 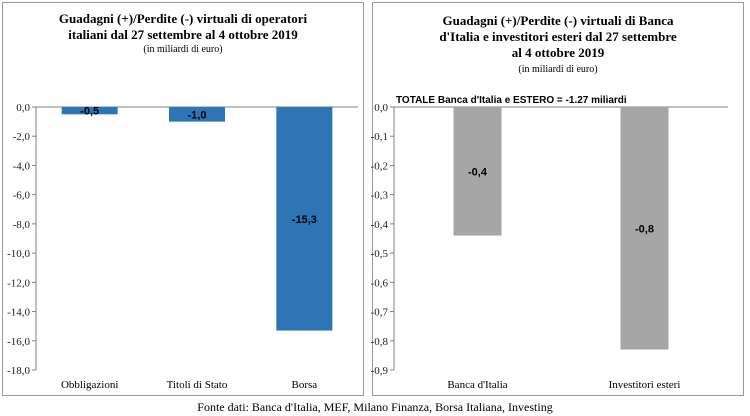 I want to click on y-tick-label: -2,0, so click(x=22, y=137).